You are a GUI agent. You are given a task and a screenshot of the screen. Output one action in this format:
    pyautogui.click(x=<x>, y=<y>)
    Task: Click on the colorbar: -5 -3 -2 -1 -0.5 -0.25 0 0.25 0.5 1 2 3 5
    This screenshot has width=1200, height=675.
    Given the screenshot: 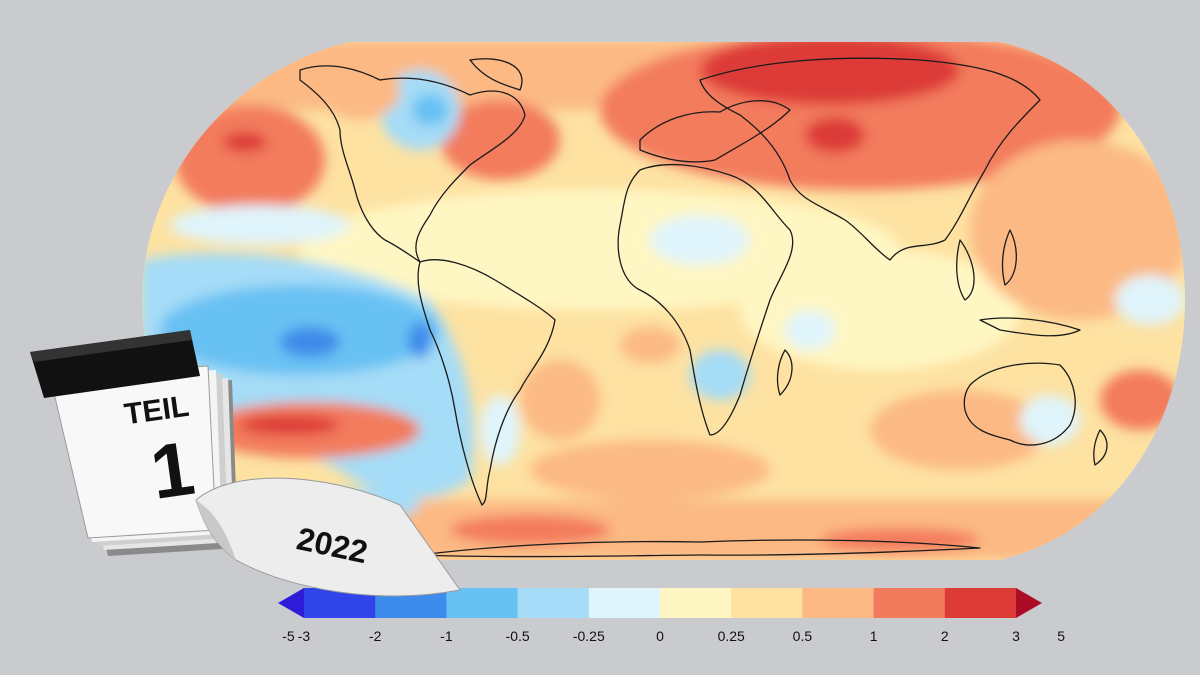 What is the action you would take?
    pyautogui.click(x=671, y=617)
    